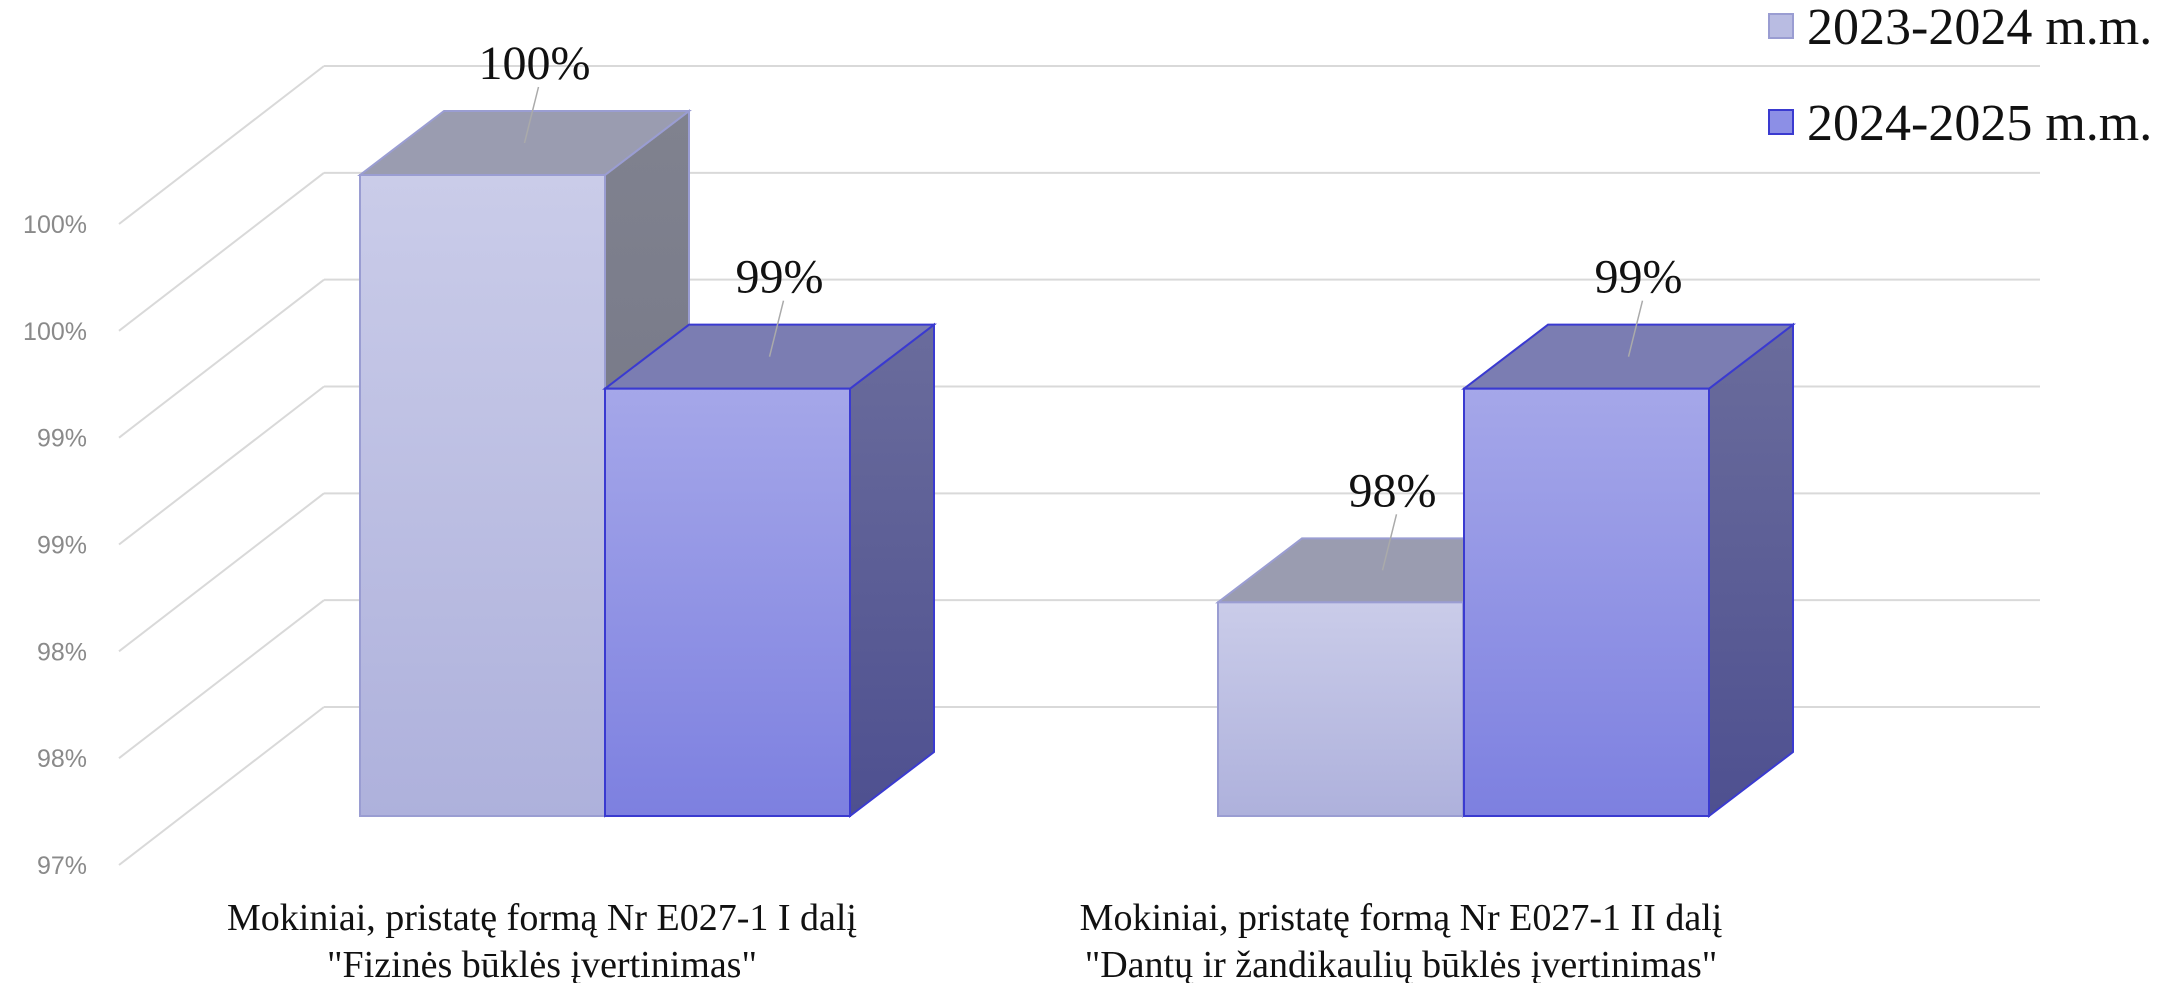  Describe the element at coordinates (1979, 28) in the screenshot. I see `legend-label: 2023-2024 m.m.` at that location.